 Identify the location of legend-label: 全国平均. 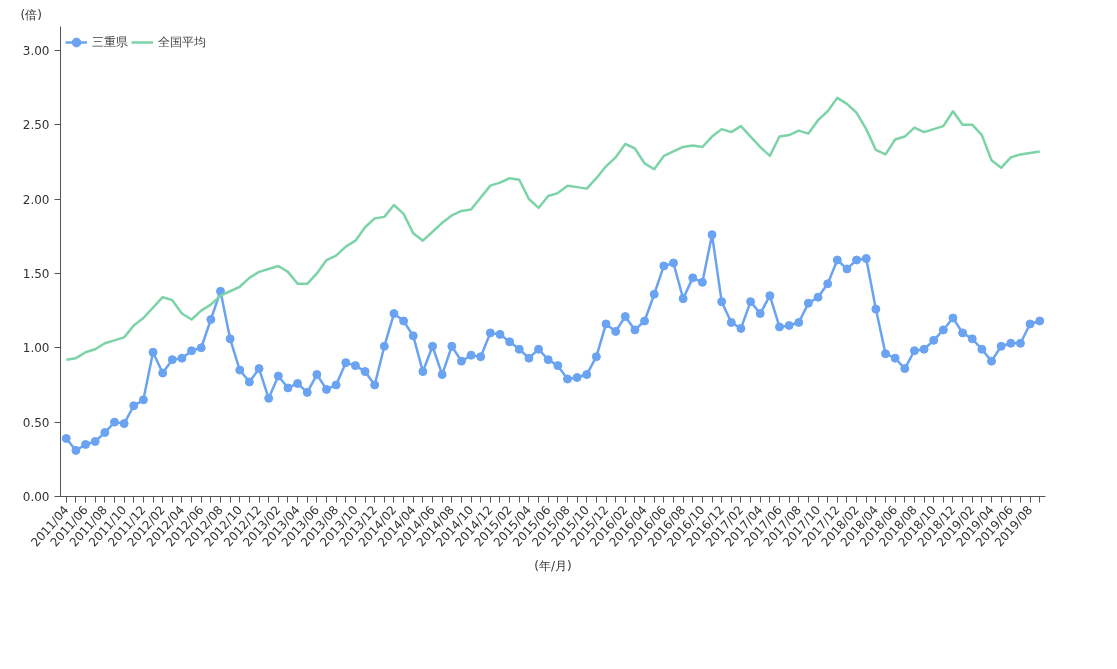
(182, 42).